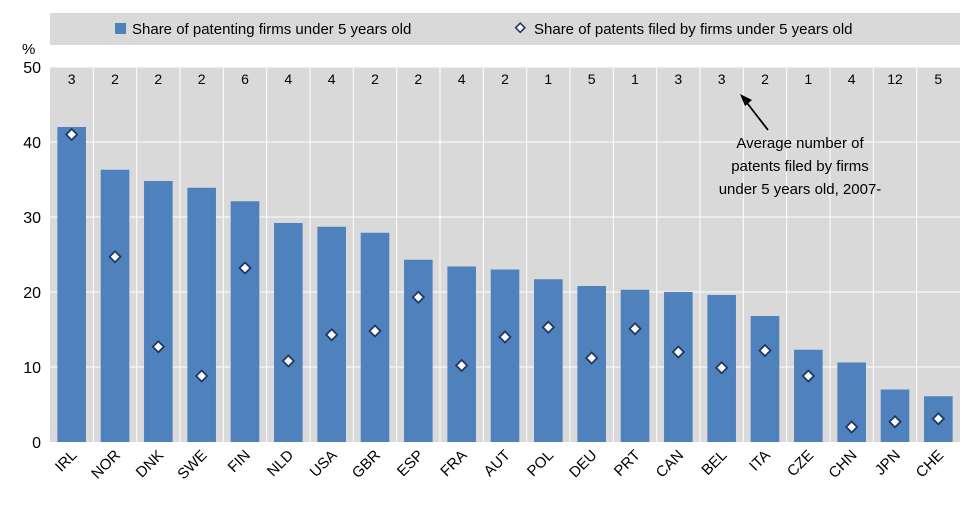  I want to click on x-tick-label: AUT, so click(497, 463).